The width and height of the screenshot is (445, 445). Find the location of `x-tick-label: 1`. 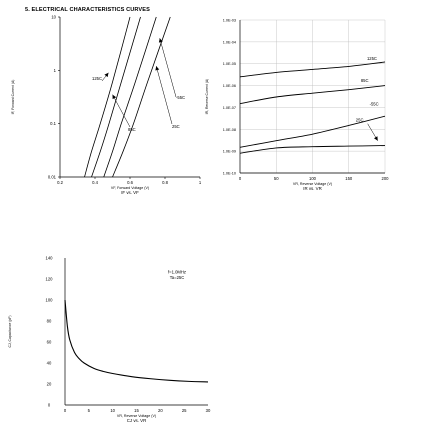

x-tick-label: 1 is located at coordinates (200, 182).